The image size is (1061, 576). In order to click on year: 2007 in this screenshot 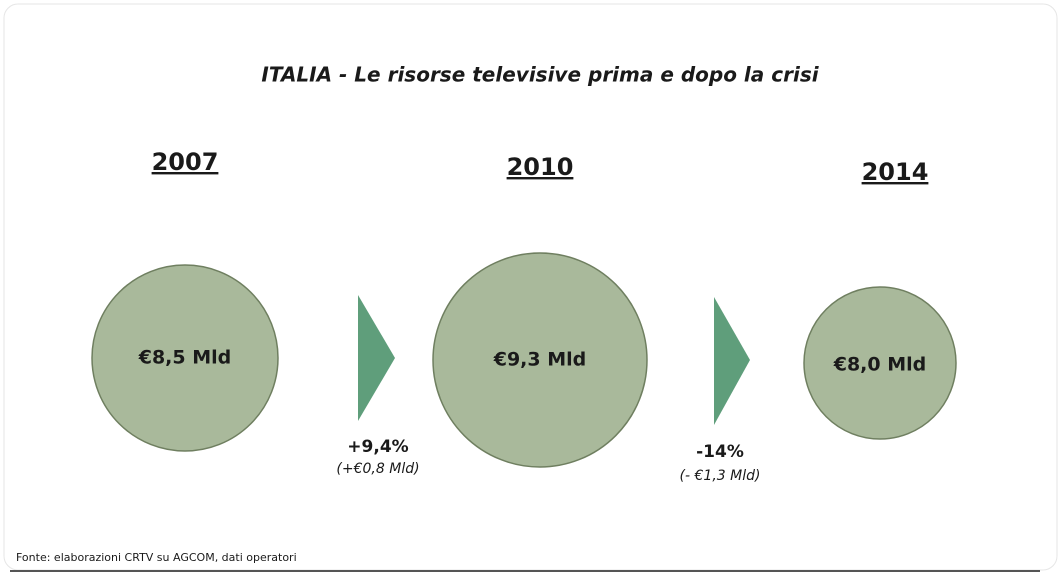, I will do `click(185, 162)`.